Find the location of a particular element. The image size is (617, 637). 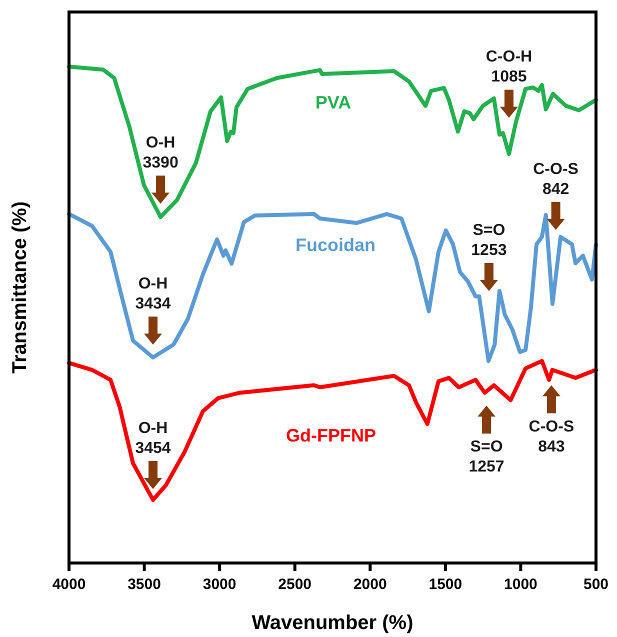

annotation: C-O-S 843 is located at coordinates (551, 437).